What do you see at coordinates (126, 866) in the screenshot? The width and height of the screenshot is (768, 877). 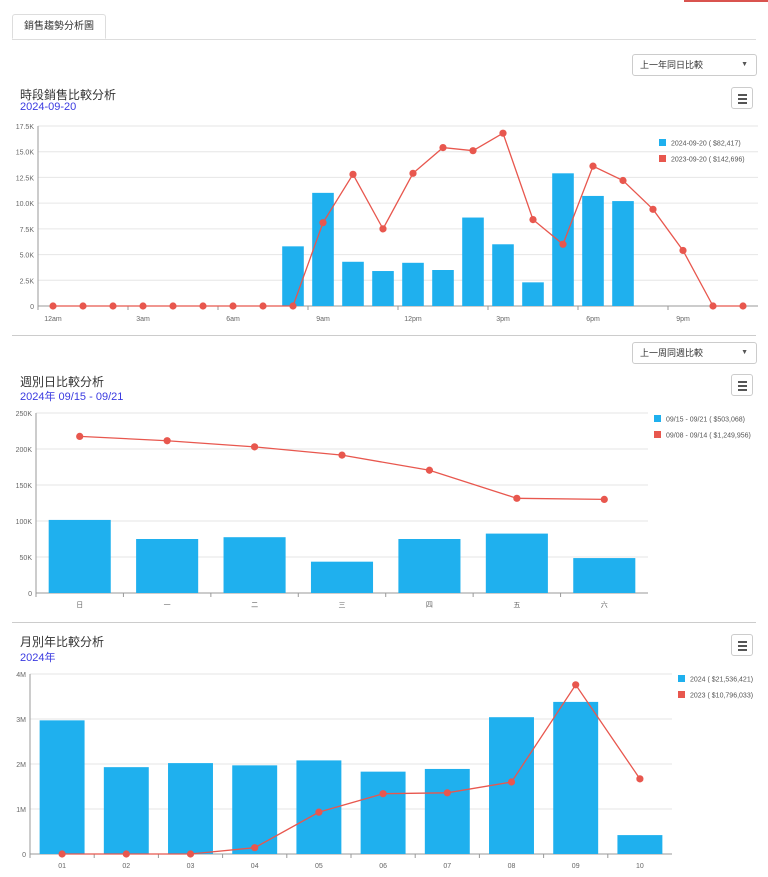 I see `x-tick-label: 02` at bounding box center [126, 866].